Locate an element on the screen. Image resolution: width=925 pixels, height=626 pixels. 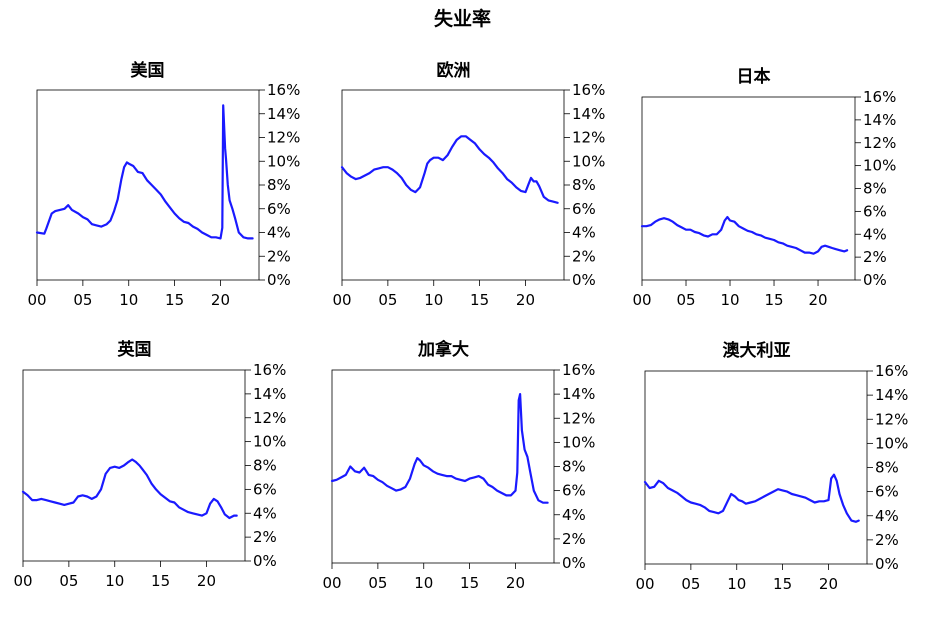
unemployment-chart-canada: 0% 2% 4% 6% 8% 10% 12% 14% 16% 00 05 10 15 20 is located at coordinates (458, 476).